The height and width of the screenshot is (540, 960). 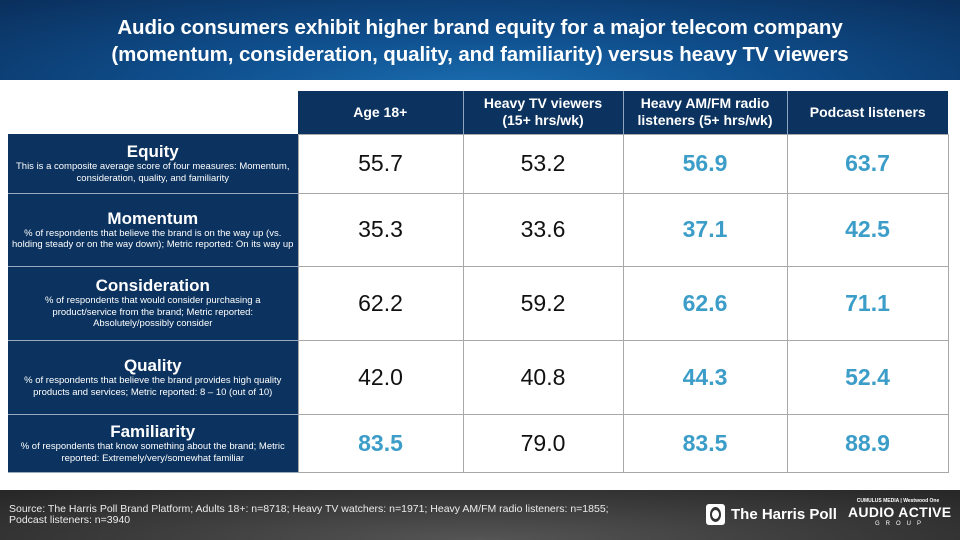 What do you see at coordinates (380, 303) in the screenshot?
I see `value-cell: 62.2` at bounding box center [380, 303].